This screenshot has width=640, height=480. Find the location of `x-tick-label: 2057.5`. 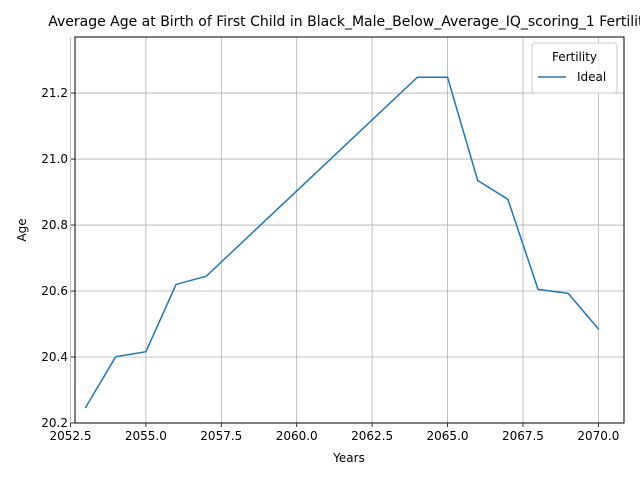

x-tick-label: 2057.5 is located at coordinates (221, 436).